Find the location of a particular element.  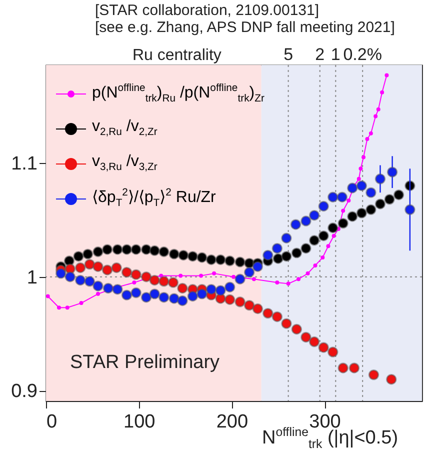

text: 5 is located at coordinates (289, 54).